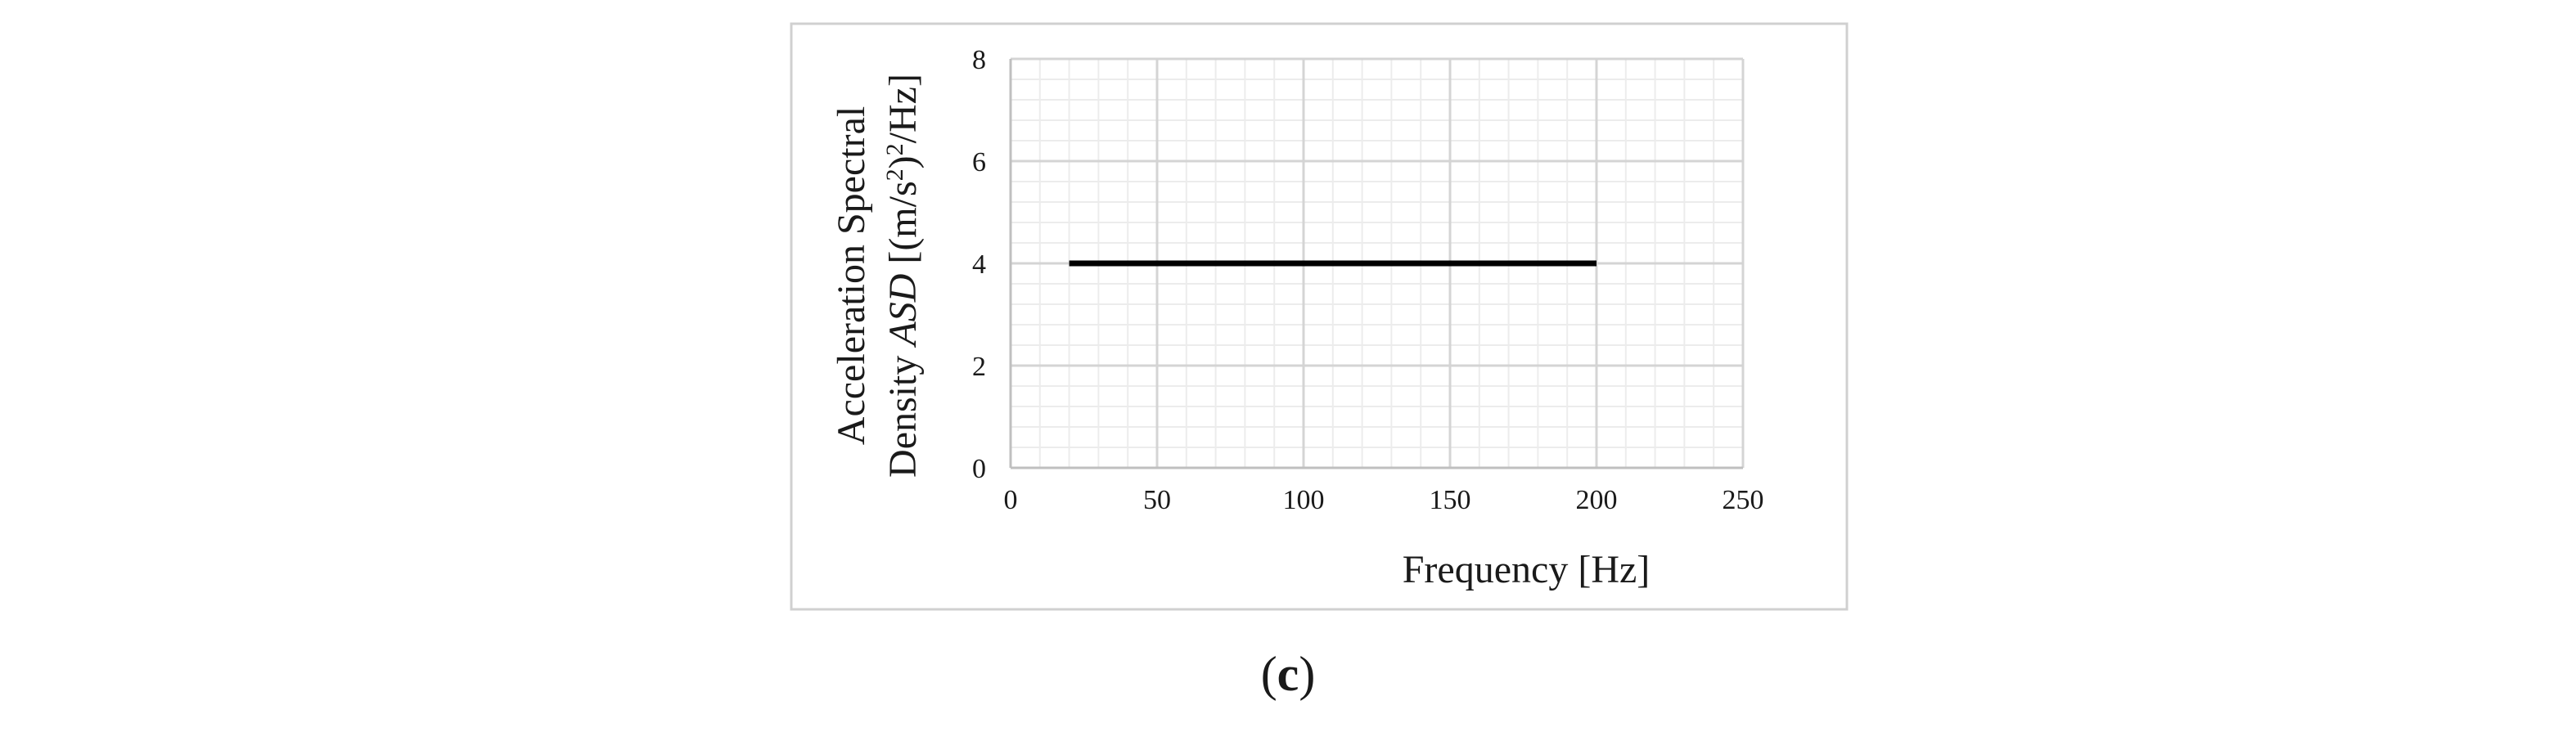 Image resolution: width=2576 pixels, height=750 pixels. I want to click on y-tick-label: 4, so click(979, 264).